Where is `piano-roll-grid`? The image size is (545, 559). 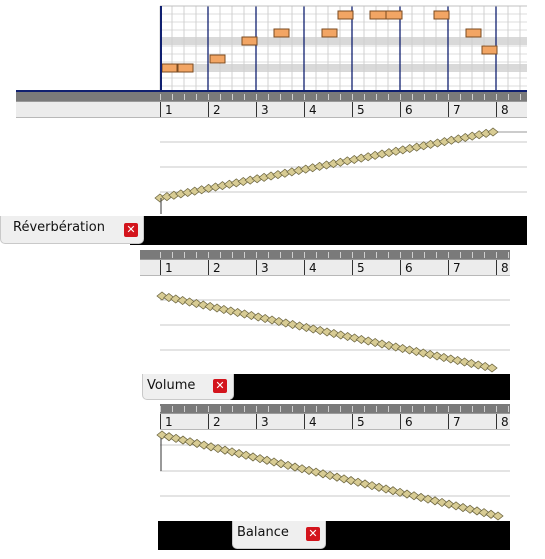
piano-roll-grid is located at coordinates (343, 46).